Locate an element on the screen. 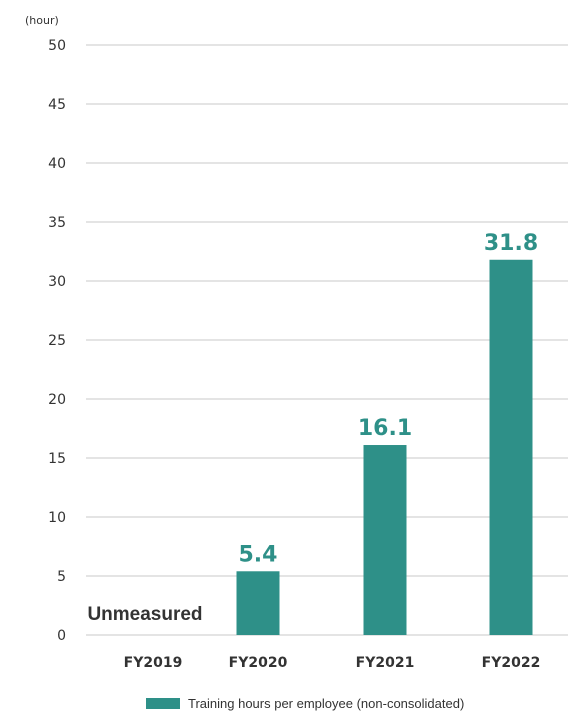 This screenshot has height=712, width=585. y-tick-label-20: 20 is located at coordinates (57, 400).